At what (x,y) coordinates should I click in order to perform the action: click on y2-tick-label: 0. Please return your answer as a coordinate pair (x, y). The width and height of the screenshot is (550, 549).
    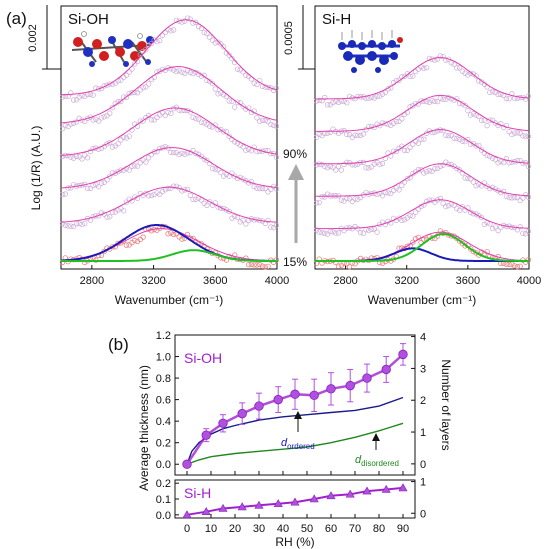
    Looking at the image, I should click on (423, 514).